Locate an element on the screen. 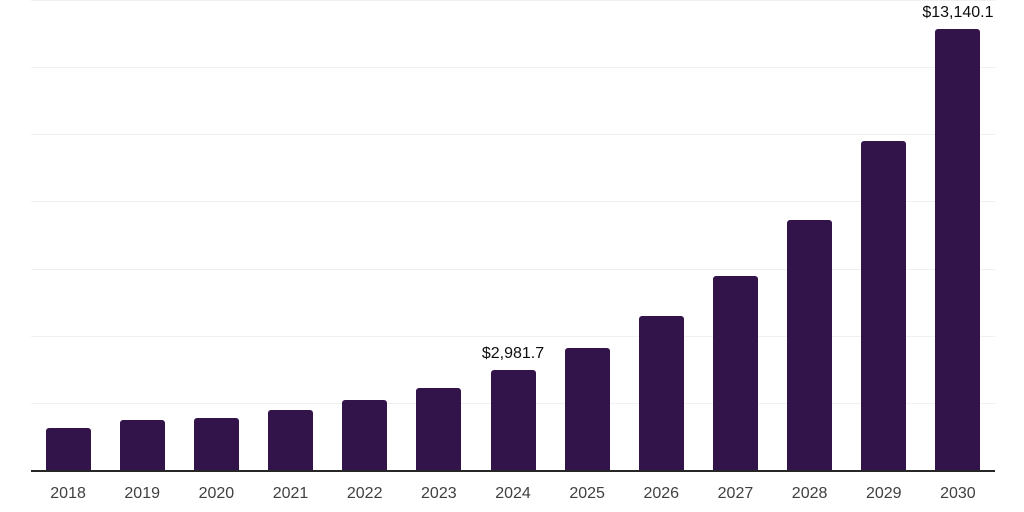 This screenshot has height=512, width=1024. x-tick-label-2026: 2026 is located at coordinates (661, 493).